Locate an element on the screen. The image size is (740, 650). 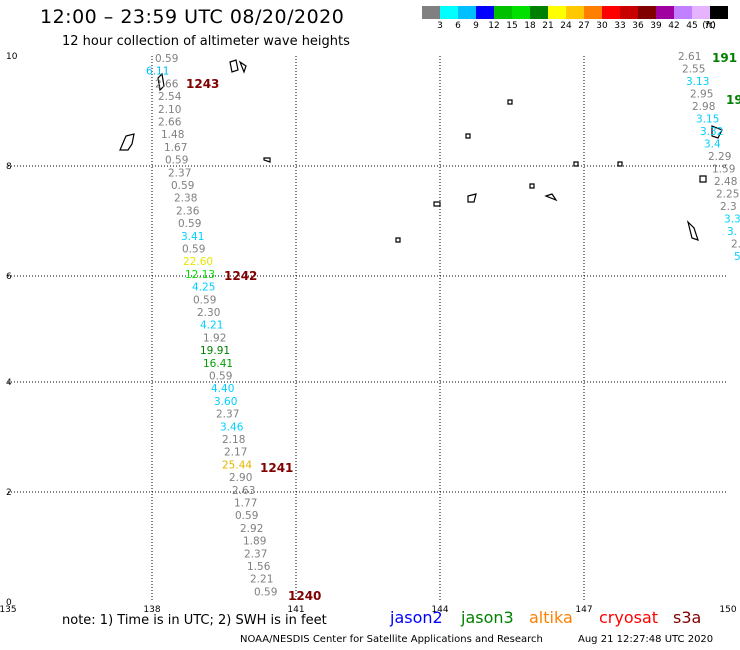
y-tick-label: 4 is located at coordinates (9, 383).